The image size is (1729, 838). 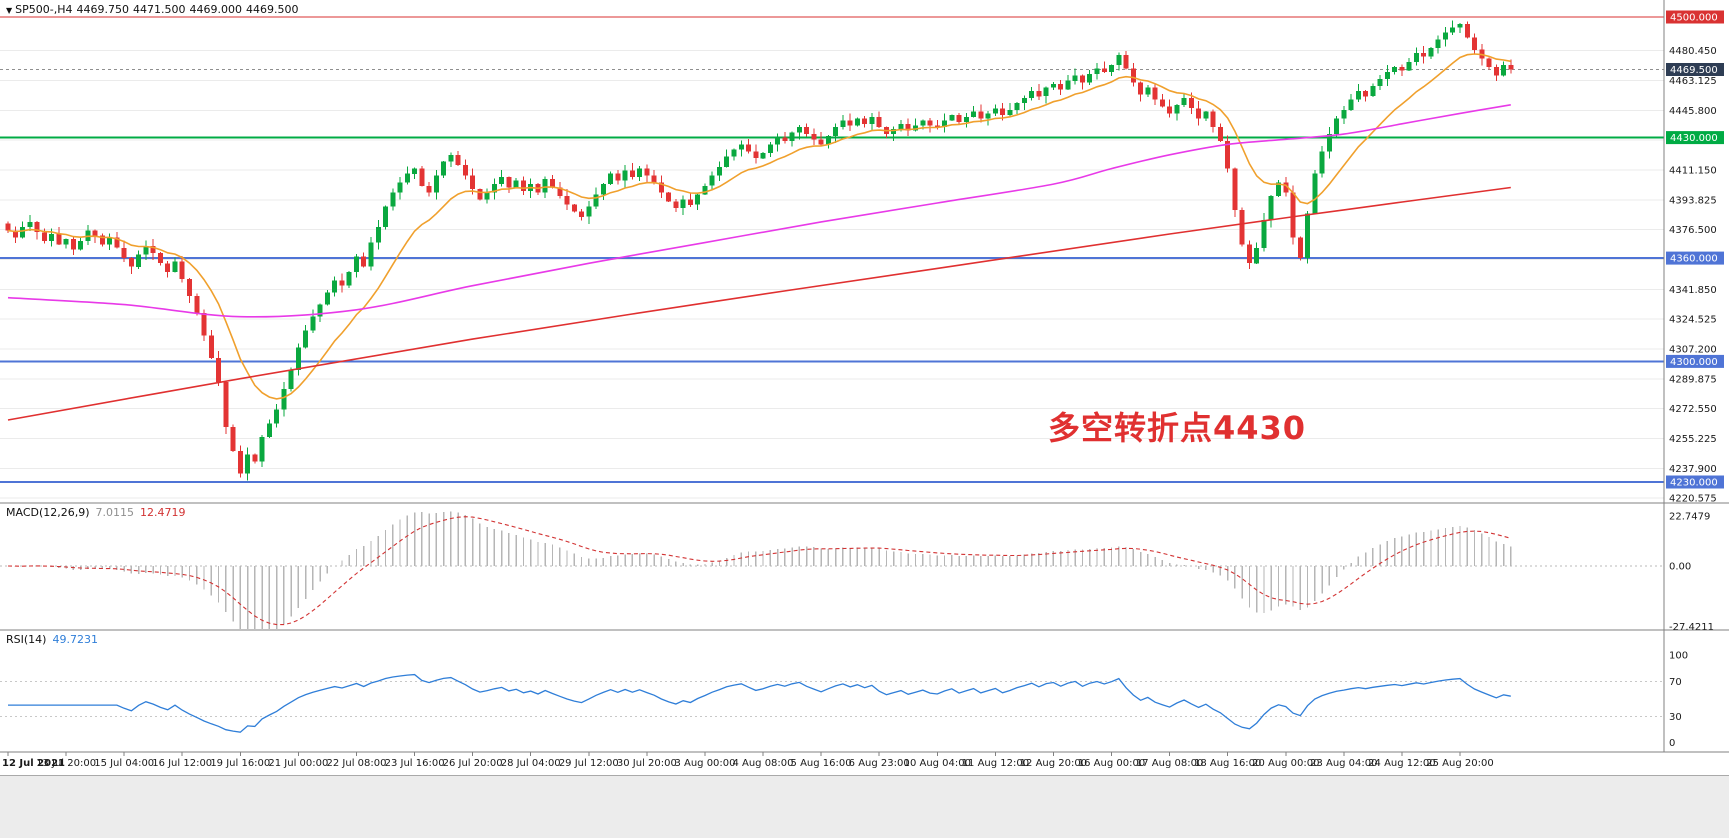 I want to click on macd-histogram, so click(x=763, y=570).